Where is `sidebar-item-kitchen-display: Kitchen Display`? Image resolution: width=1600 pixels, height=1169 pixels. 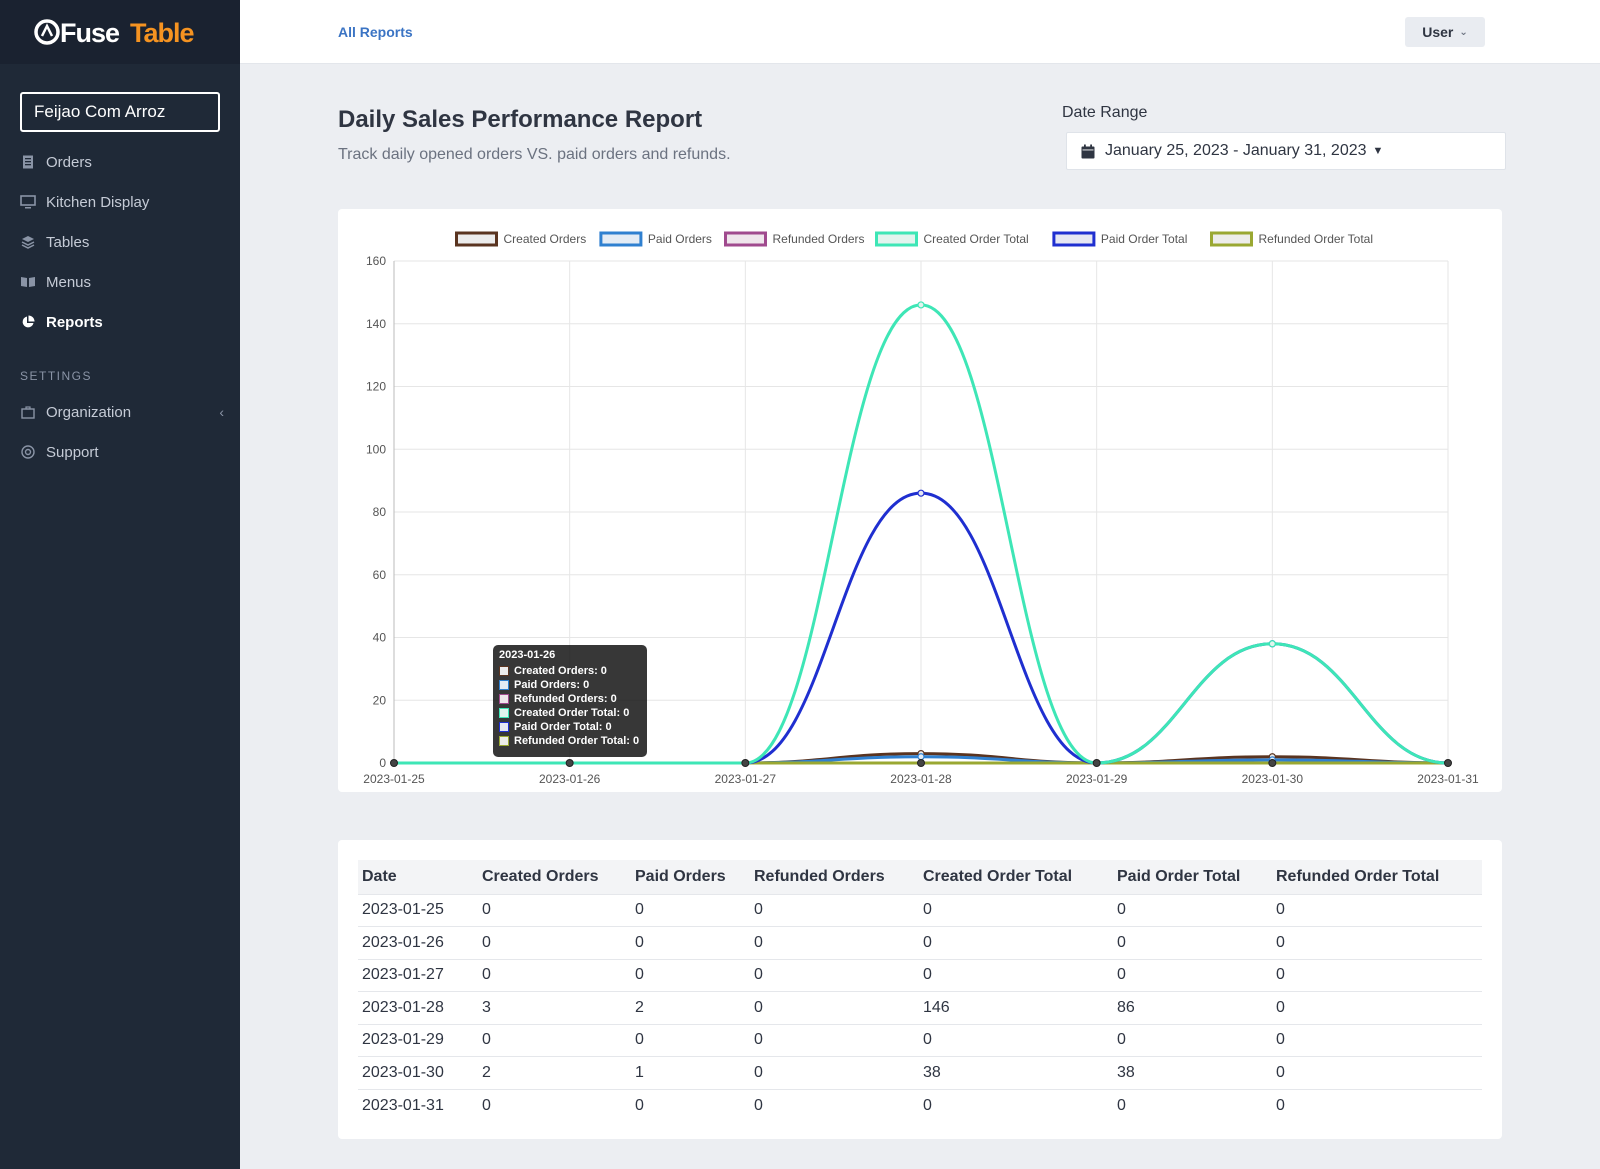 sidebar-item-kitchen-display: Kitchen Display is located at coordinates (120, 202).